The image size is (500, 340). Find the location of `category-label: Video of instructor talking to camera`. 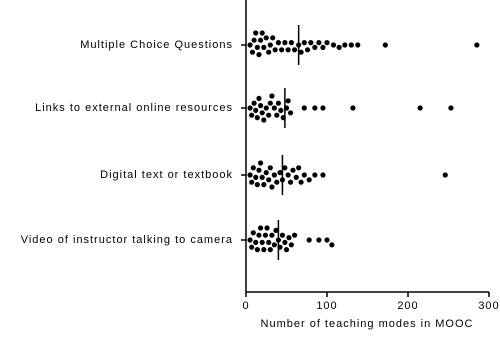

category-label: Video of instructor talking to camera is located at coordinates (127, 240).